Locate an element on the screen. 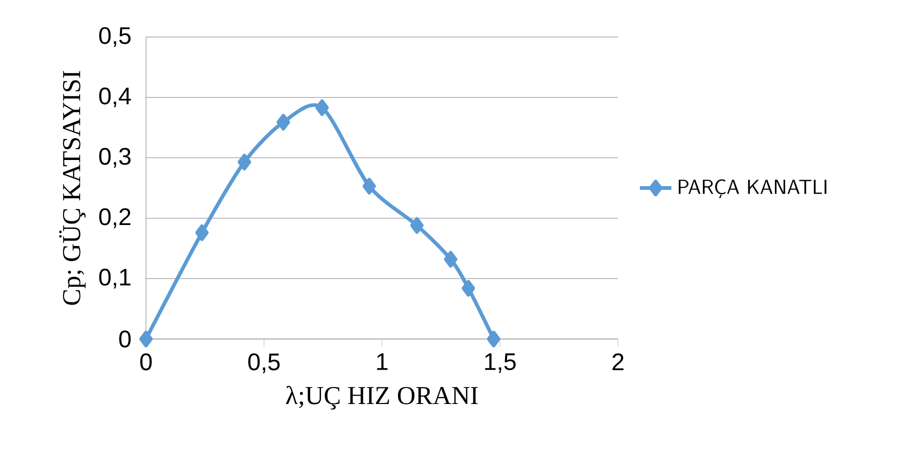 This screenshot has width=904, height=459. y-tick-label: 0,4 is located at coordinates (115, 97).